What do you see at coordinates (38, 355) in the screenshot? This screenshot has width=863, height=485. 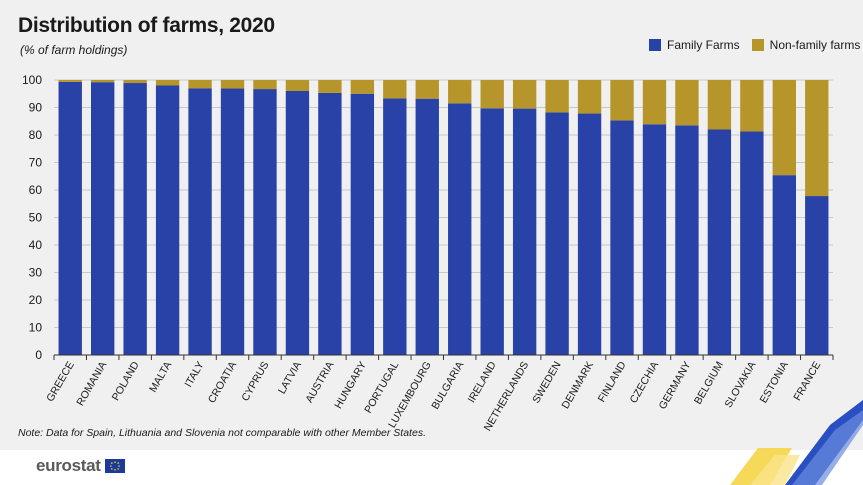 I see `y-tick-label-0: 0` at bounding box center [38, 355].